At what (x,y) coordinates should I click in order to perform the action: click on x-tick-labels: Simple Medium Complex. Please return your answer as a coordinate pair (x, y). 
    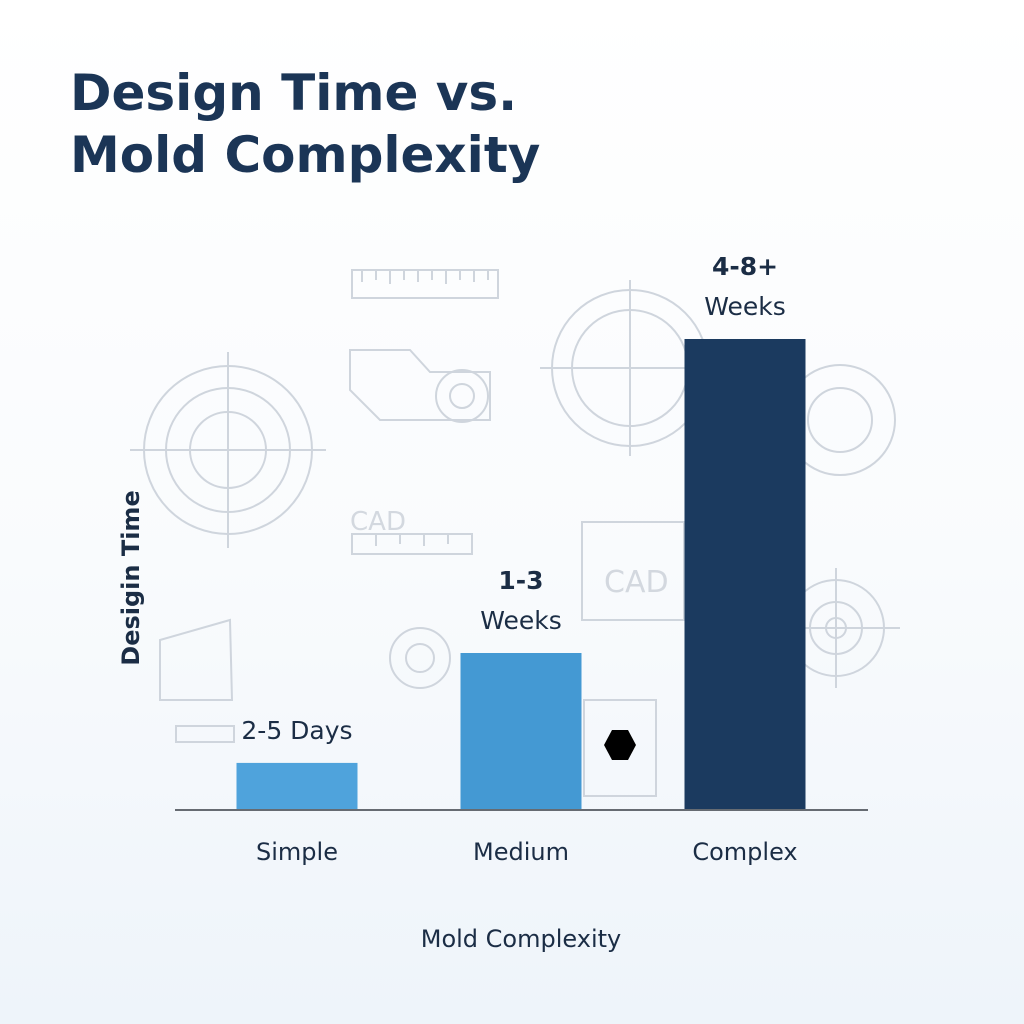
    Looking at the image, I should click on (527, 852).